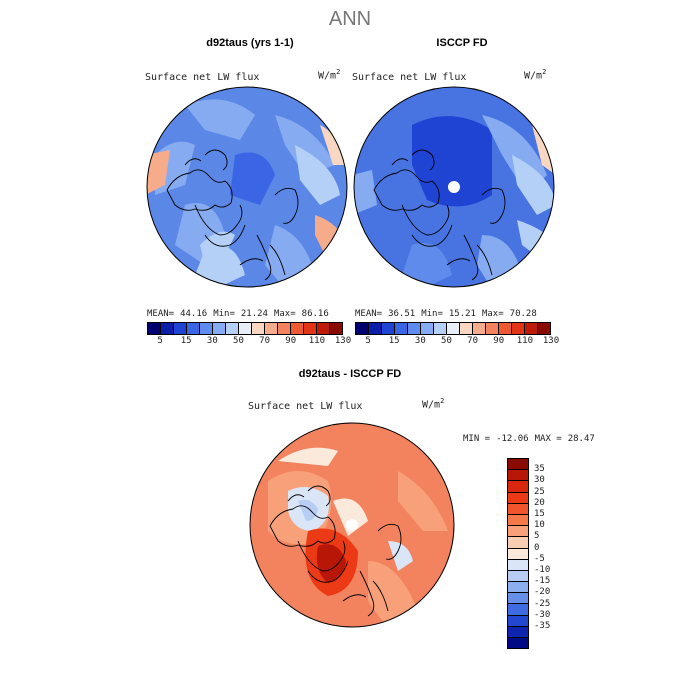  What do you see at coordinates (499, 341) in the screenshot?
I see `obs-colorbar-tick: 90` at bounding box center [499, 341].